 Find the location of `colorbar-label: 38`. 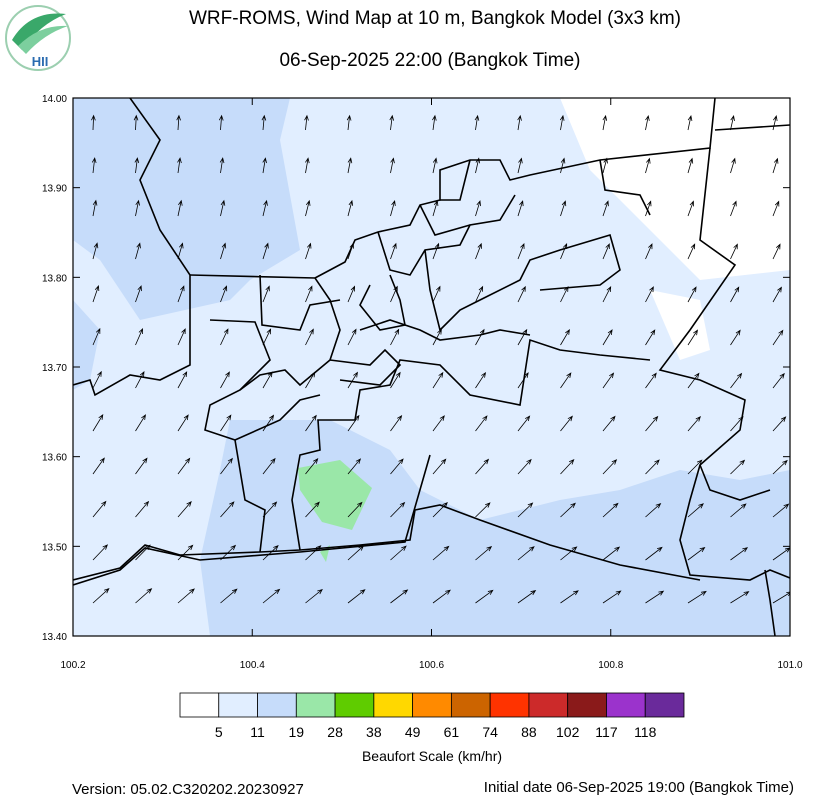

colorbar-label: 38 is located at coordinates (374, 732).